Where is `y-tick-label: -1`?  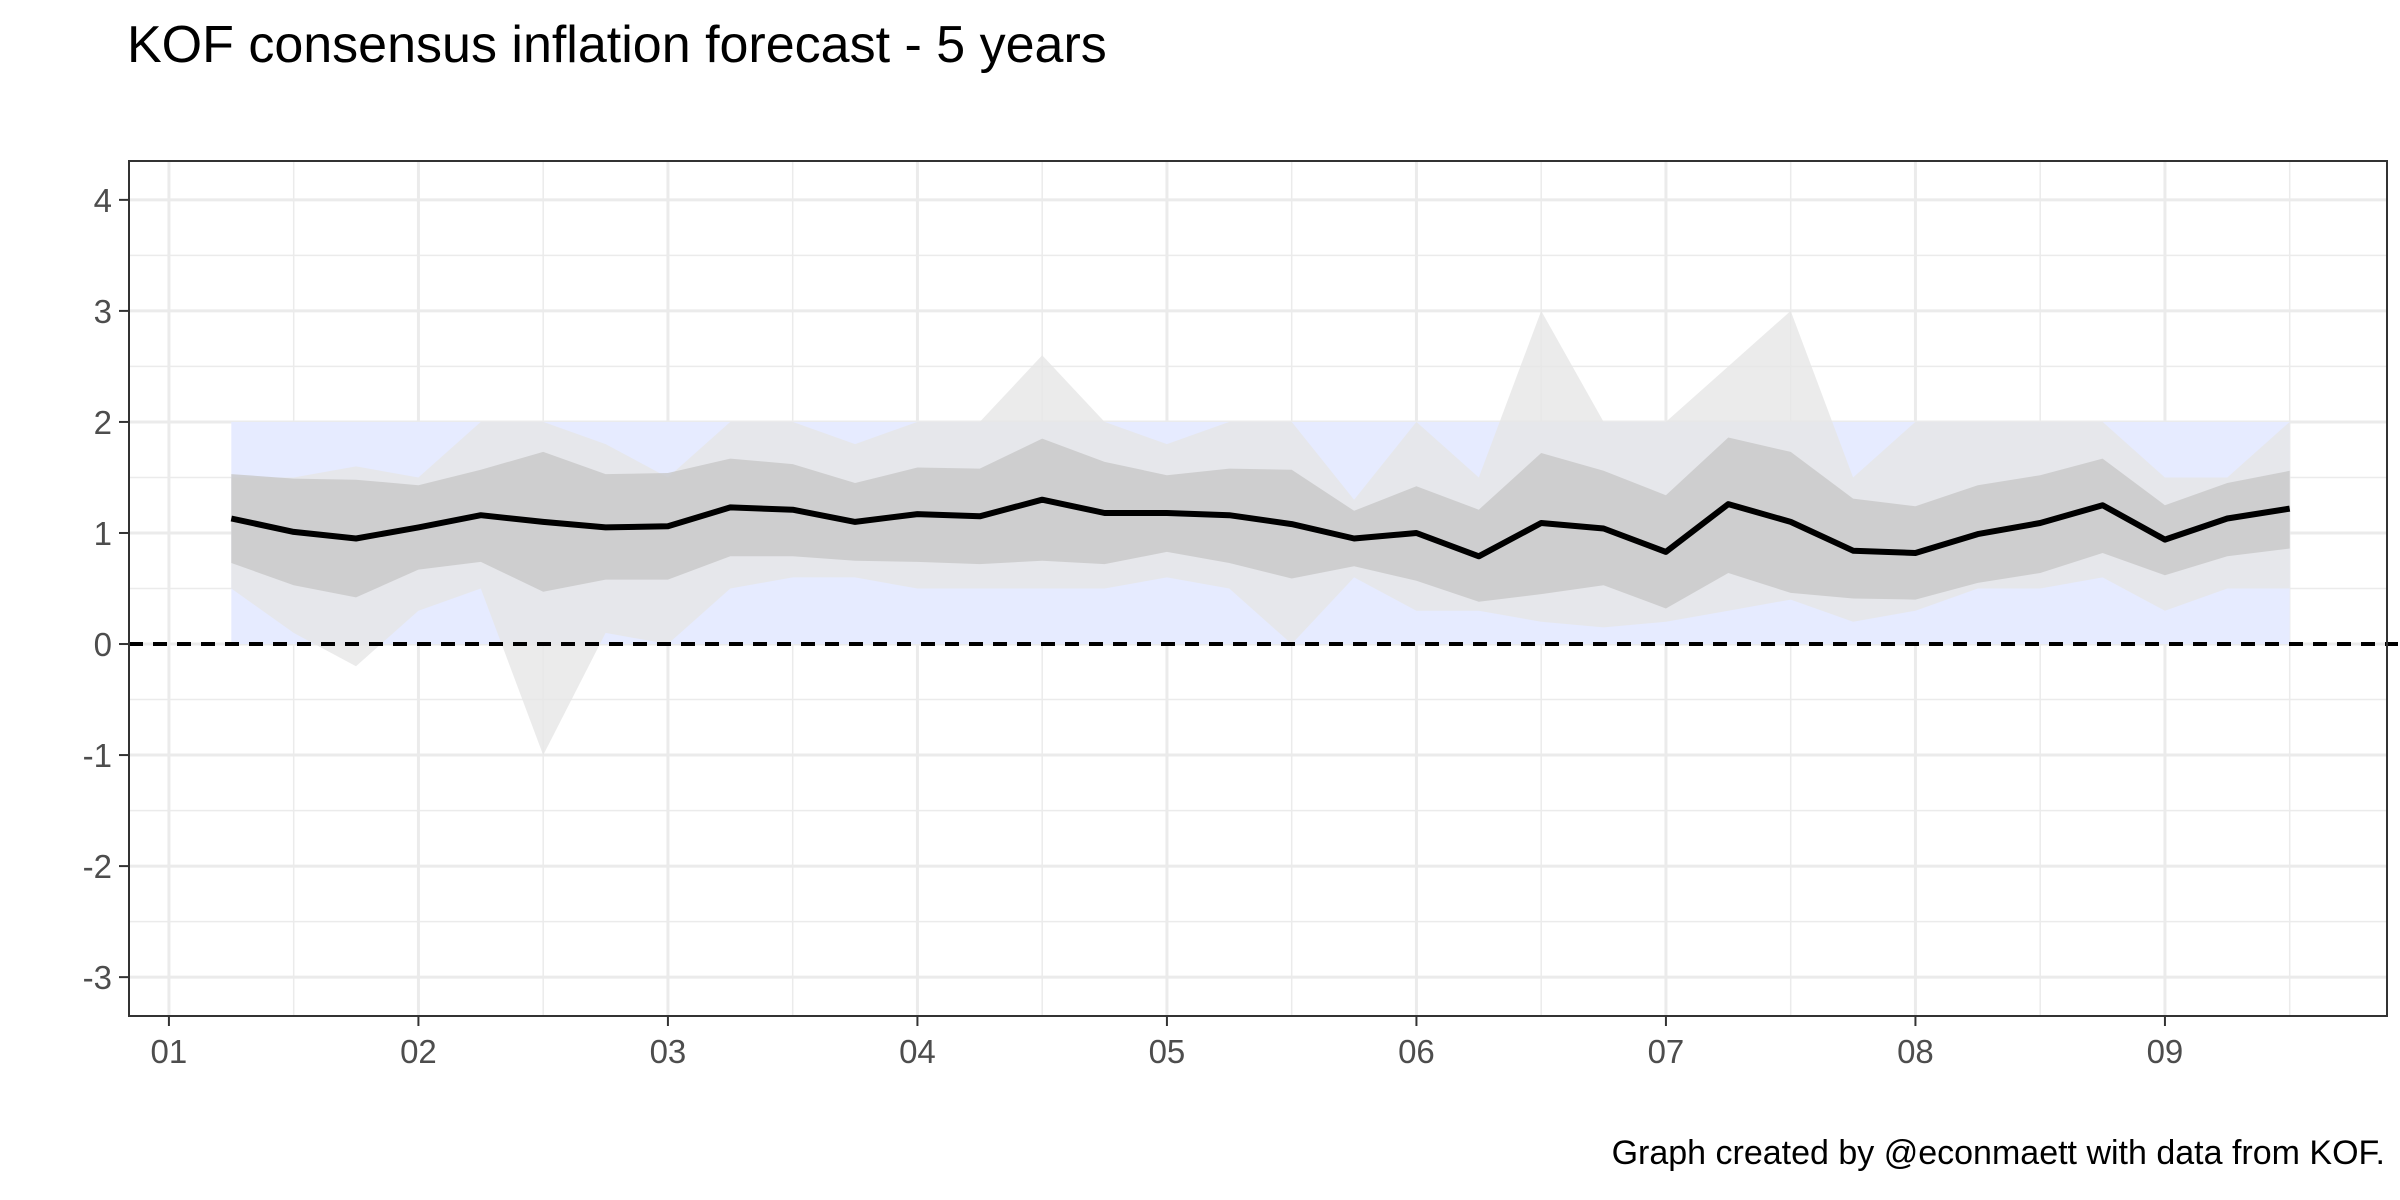
y-tick-label: -1 is located at coordinates (97, 755).